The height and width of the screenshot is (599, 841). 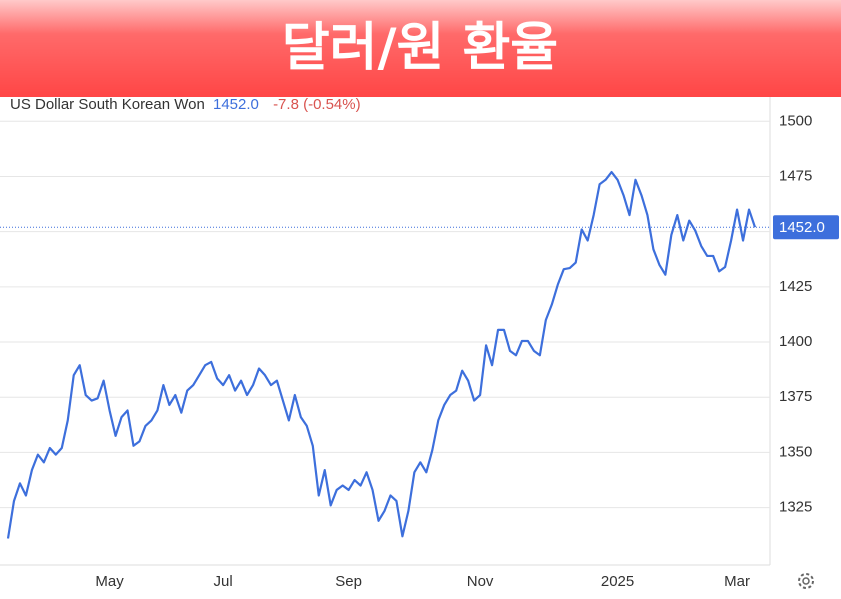 I want to click on y-tick-label: 1475, so click(x=795, y=175).